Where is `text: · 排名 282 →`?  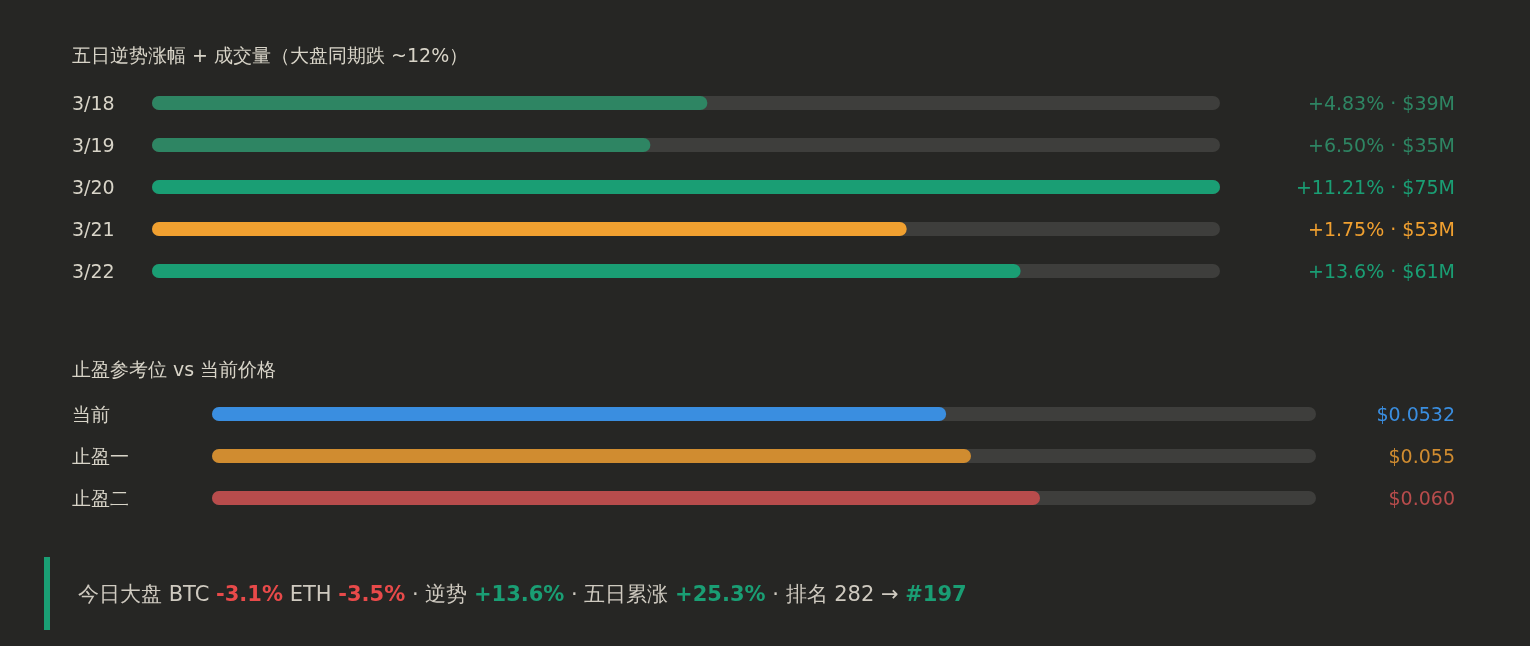 text: · 排名 282 → is located at coordinates (835, 594).